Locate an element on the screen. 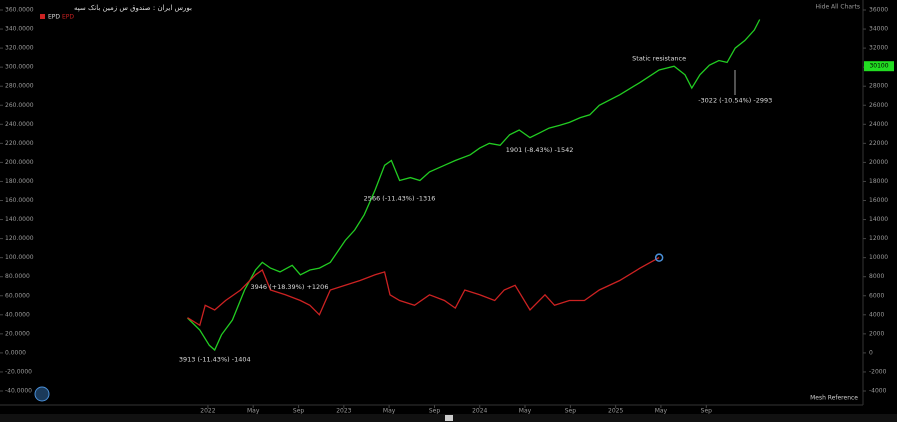 The image size is (897, 422). y-tick-label: 120.0000 is located at coordinates (19, 238).